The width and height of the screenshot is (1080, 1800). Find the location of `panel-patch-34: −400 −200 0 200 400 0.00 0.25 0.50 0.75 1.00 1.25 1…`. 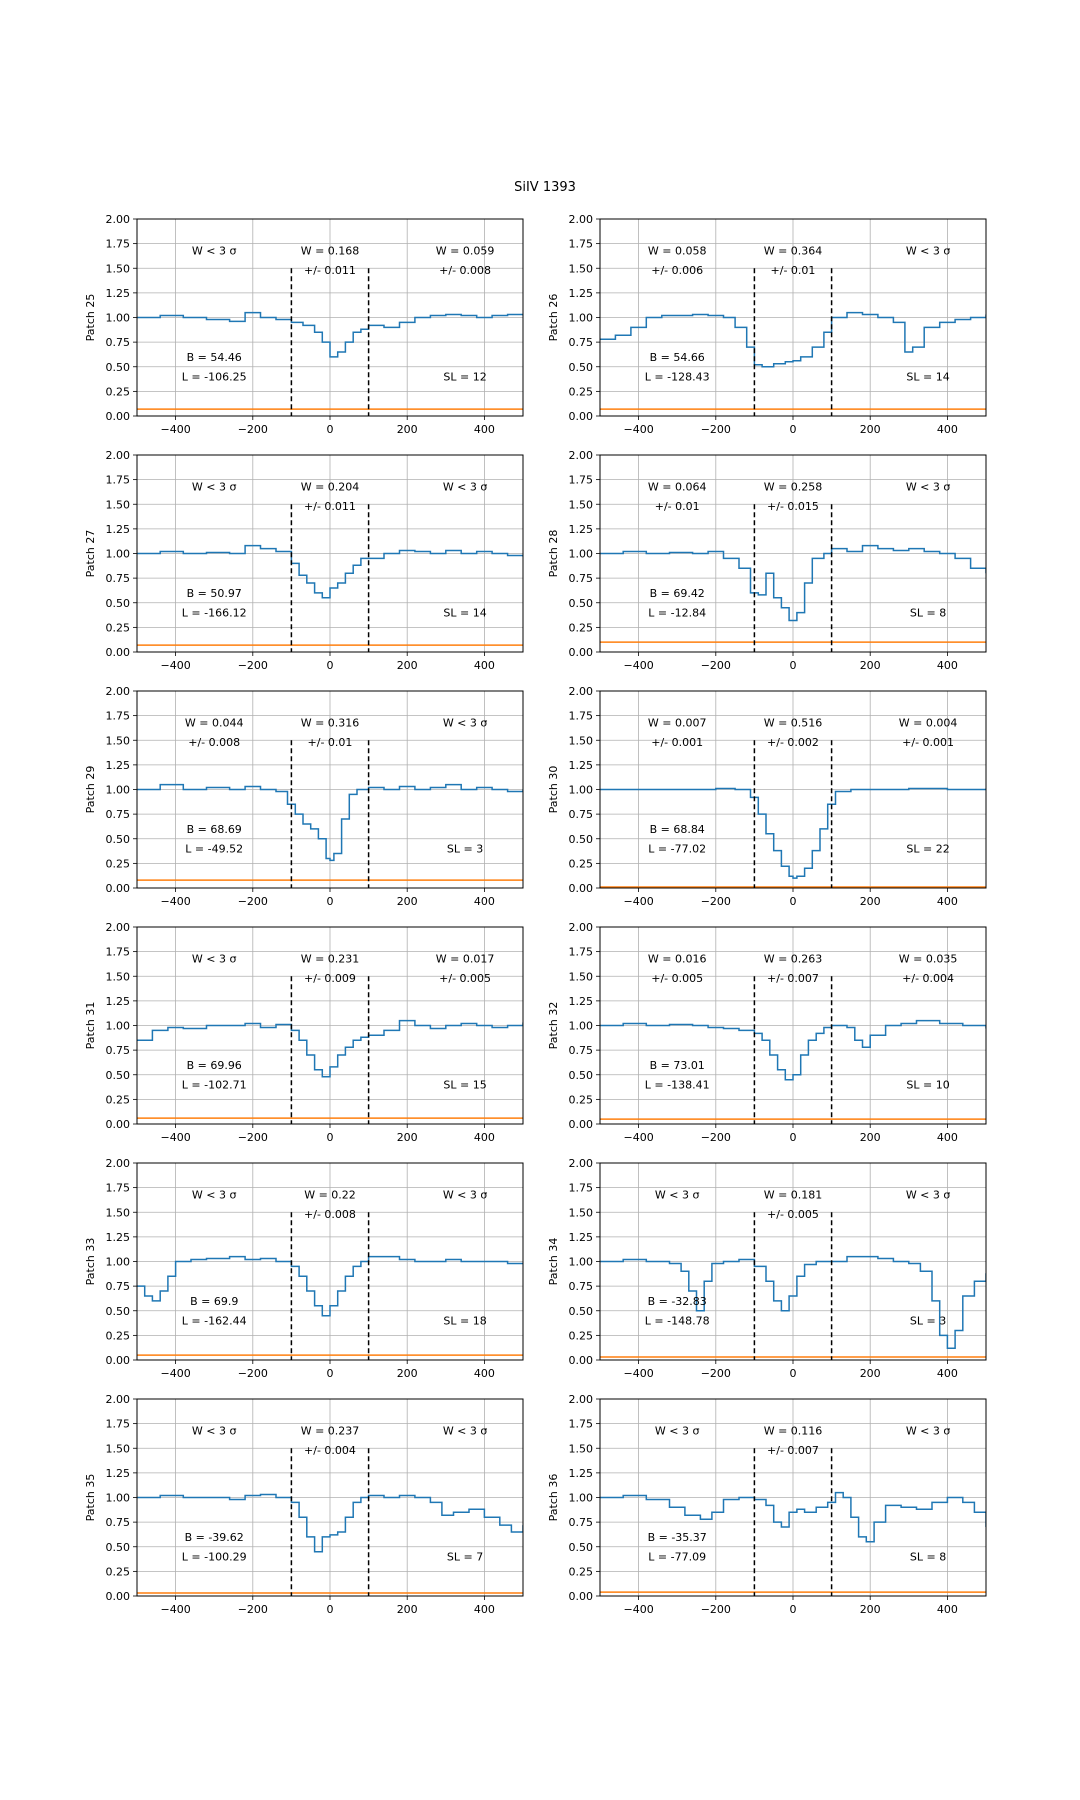

panel-patch-34: −400 −200 0 200 400 0.00 0.25 0.50 0.75 1.00 1.25 1… is located at coordinates (767, 1268).